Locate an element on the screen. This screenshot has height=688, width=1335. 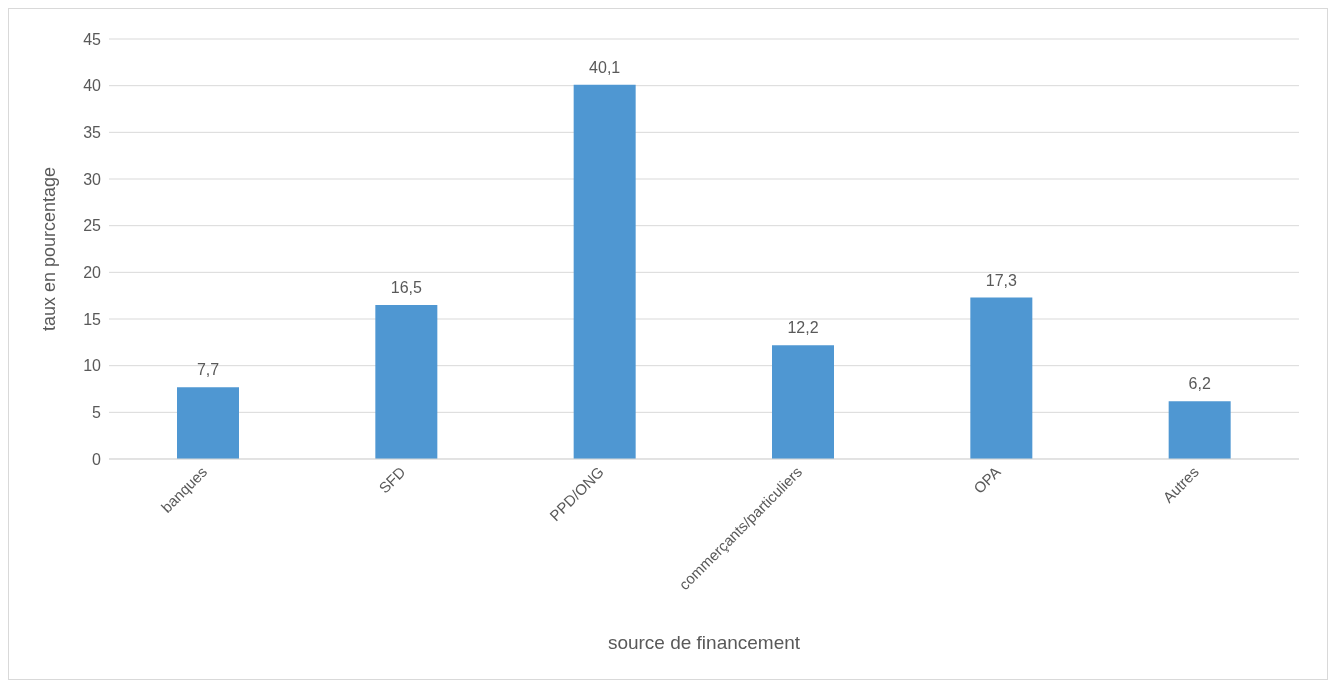
y-tick-label: 30 is located at coordinates (92, 179).